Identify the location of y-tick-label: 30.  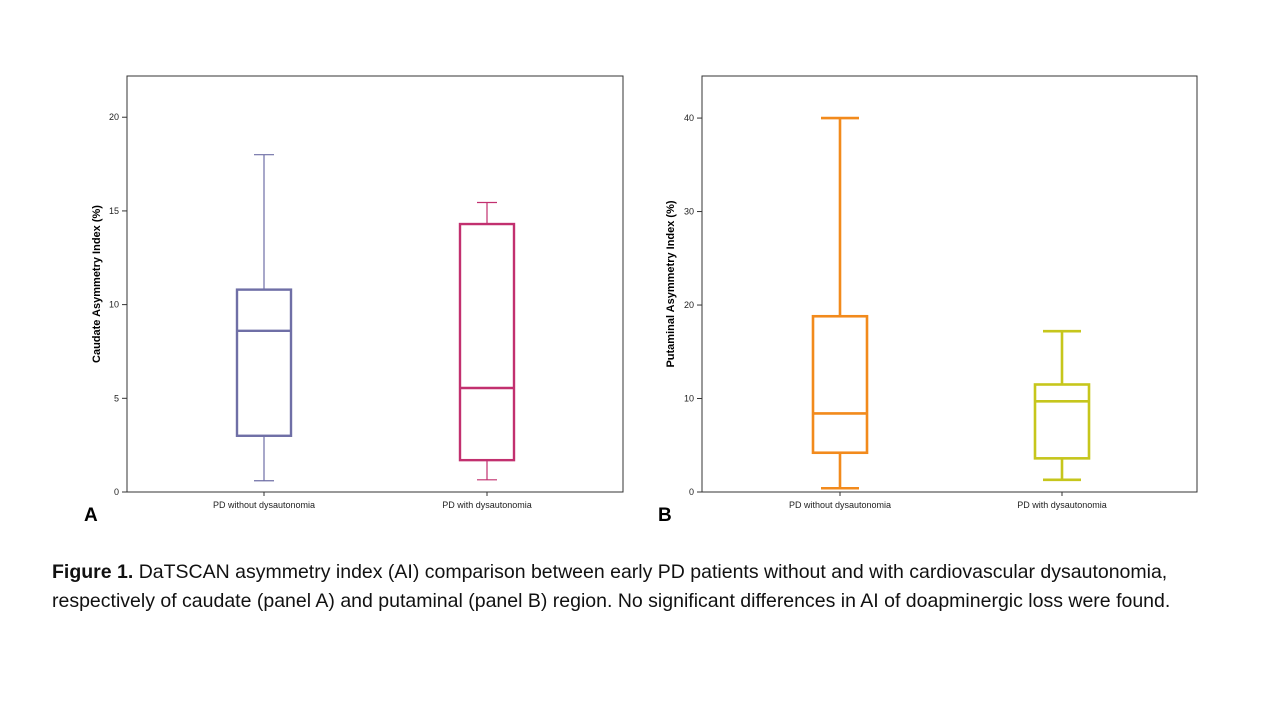
(689, 212).